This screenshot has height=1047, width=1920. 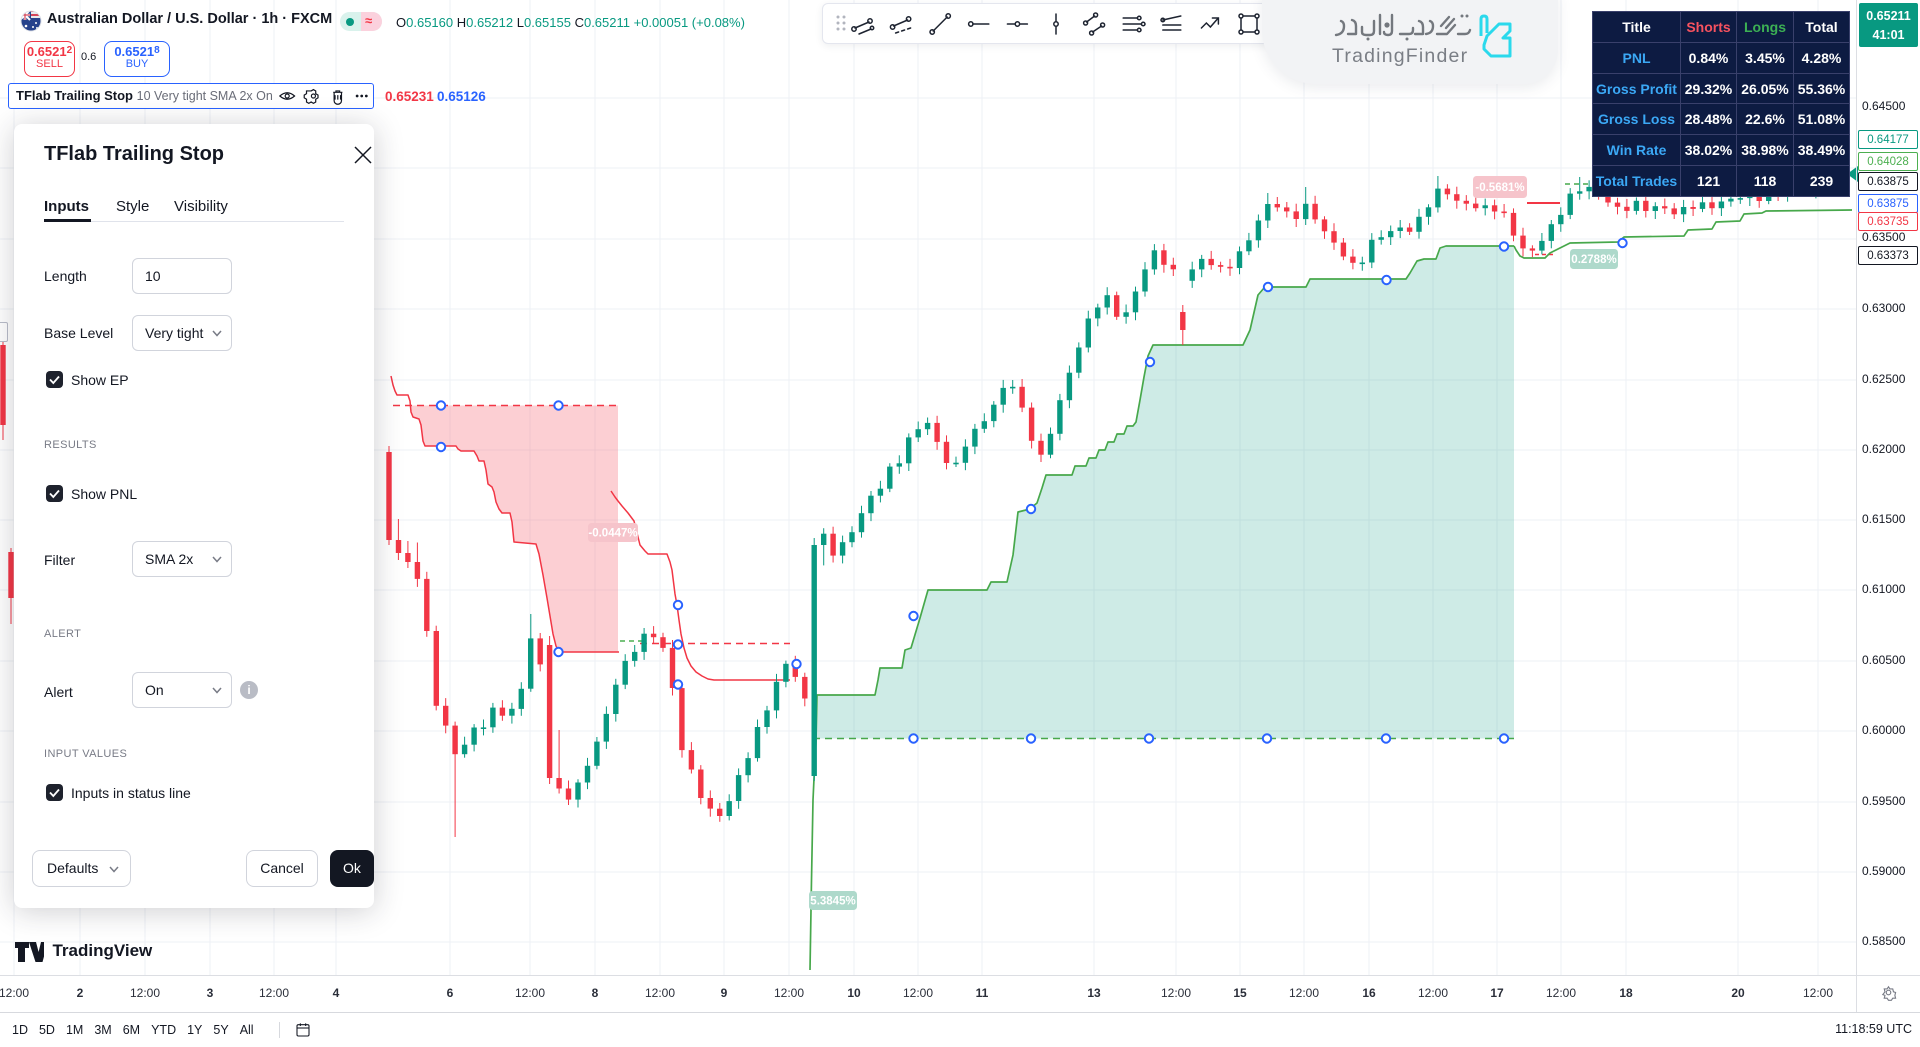 I want to click on svg-text: 5.3845%, so click(x=832, y=902).